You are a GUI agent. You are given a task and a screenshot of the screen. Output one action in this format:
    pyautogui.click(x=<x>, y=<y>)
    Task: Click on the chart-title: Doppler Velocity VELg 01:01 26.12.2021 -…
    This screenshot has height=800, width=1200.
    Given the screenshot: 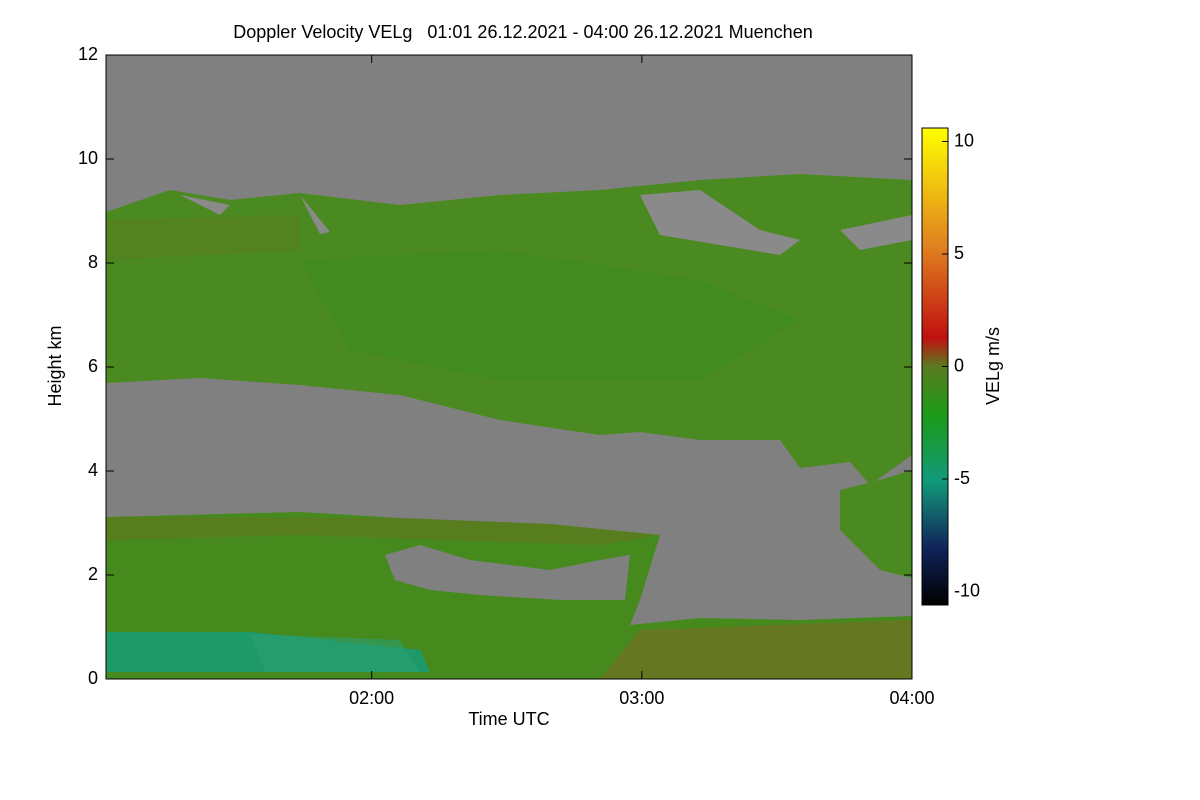 What is the action you would take?
    pyautogui.click(x=522, y=32)
    